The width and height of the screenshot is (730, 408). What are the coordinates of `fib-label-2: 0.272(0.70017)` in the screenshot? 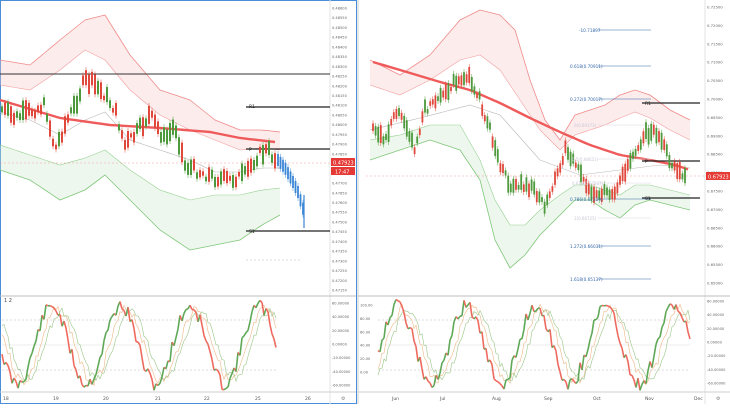 It's located at (586, 99).